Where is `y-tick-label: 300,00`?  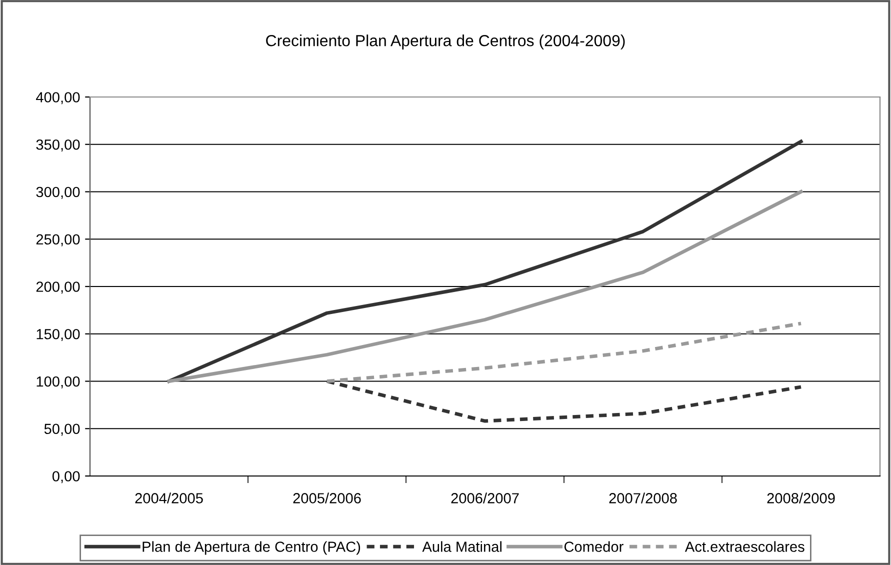 y-tick-label: 300,00 is located at coordinates (58, 192).